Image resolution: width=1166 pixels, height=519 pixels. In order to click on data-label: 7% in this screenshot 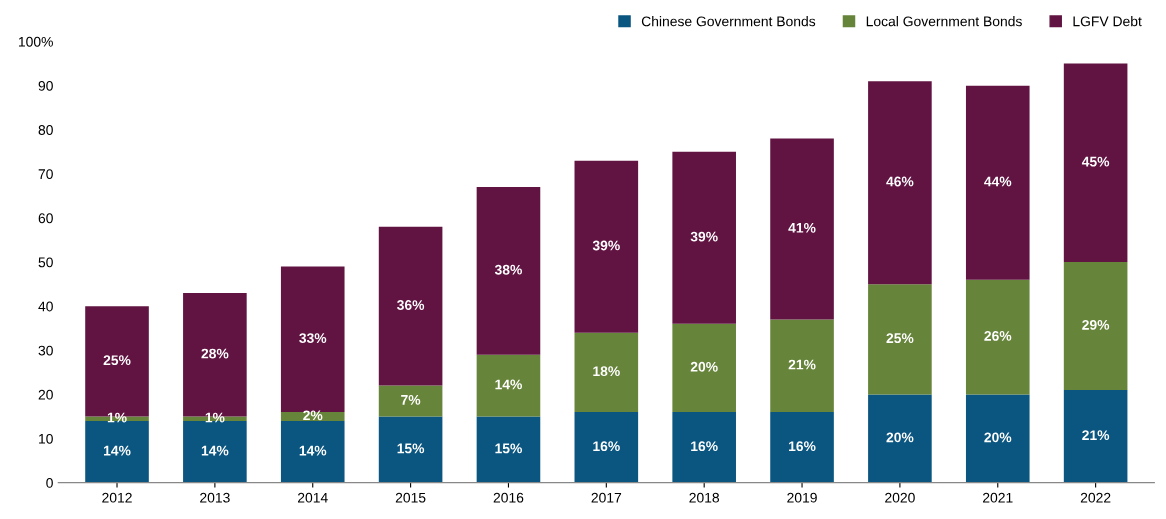, I will do `click(411, 399)`.